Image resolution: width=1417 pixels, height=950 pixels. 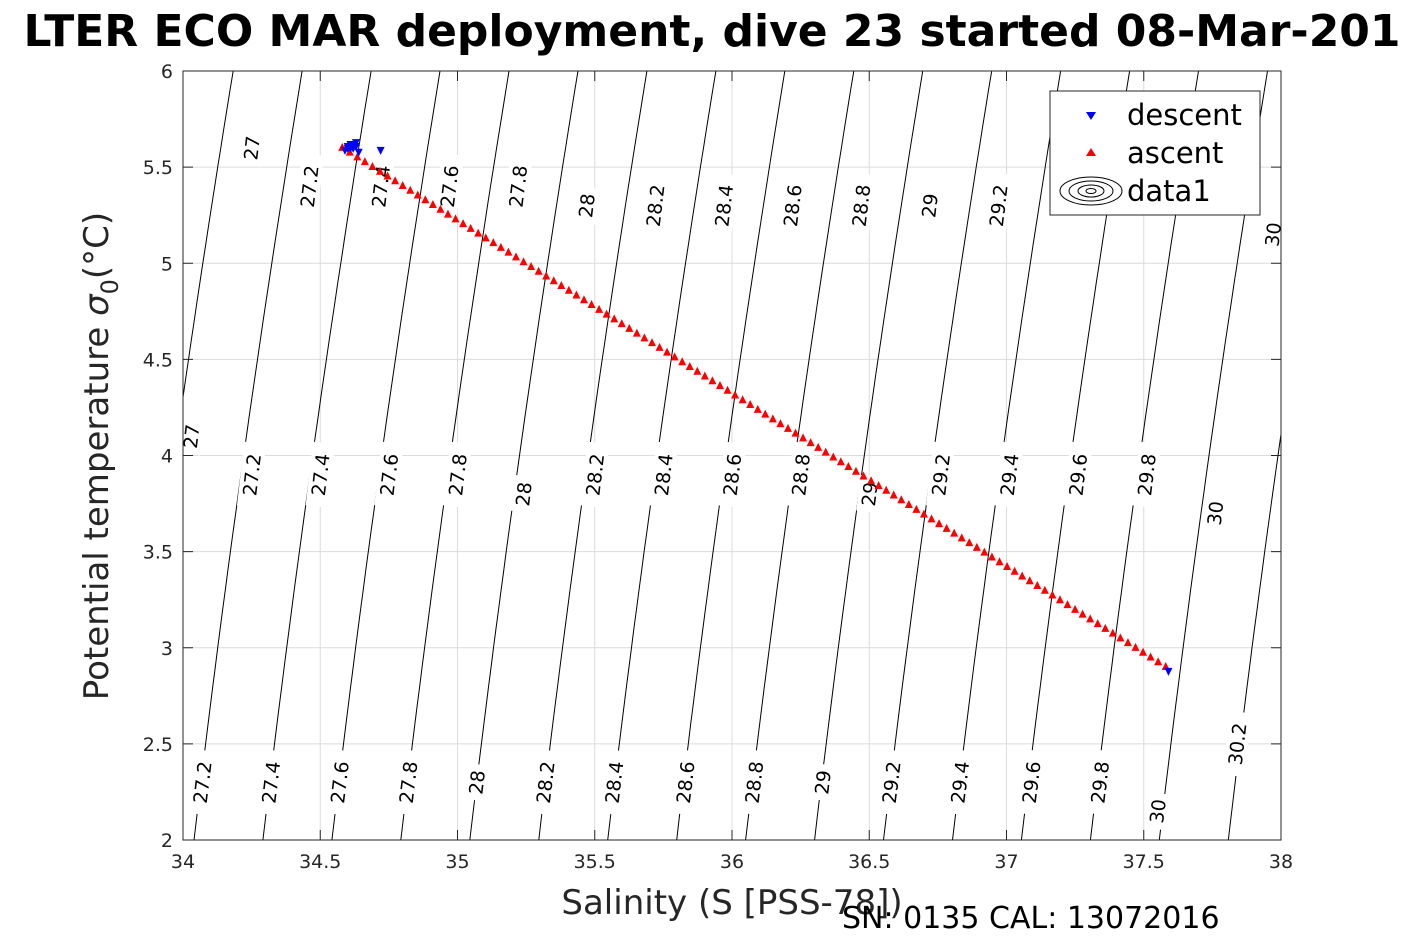 What do you see at coordinates (519, 186) in the screenshot?
I see `contour-label-text: 27.8` at bounding box center [519, 186].